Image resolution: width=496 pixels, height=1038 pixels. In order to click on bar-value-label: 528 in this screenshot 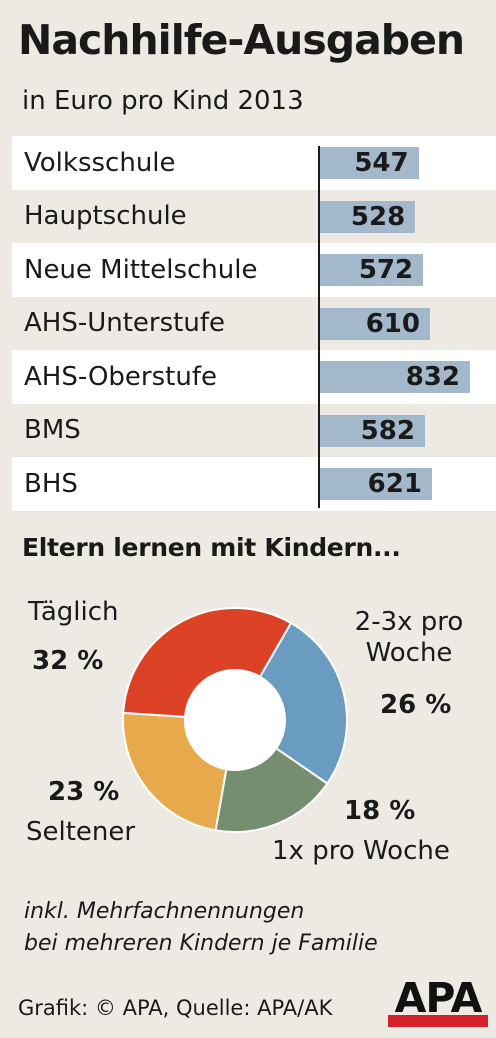, I will do `click(378, 216)`.